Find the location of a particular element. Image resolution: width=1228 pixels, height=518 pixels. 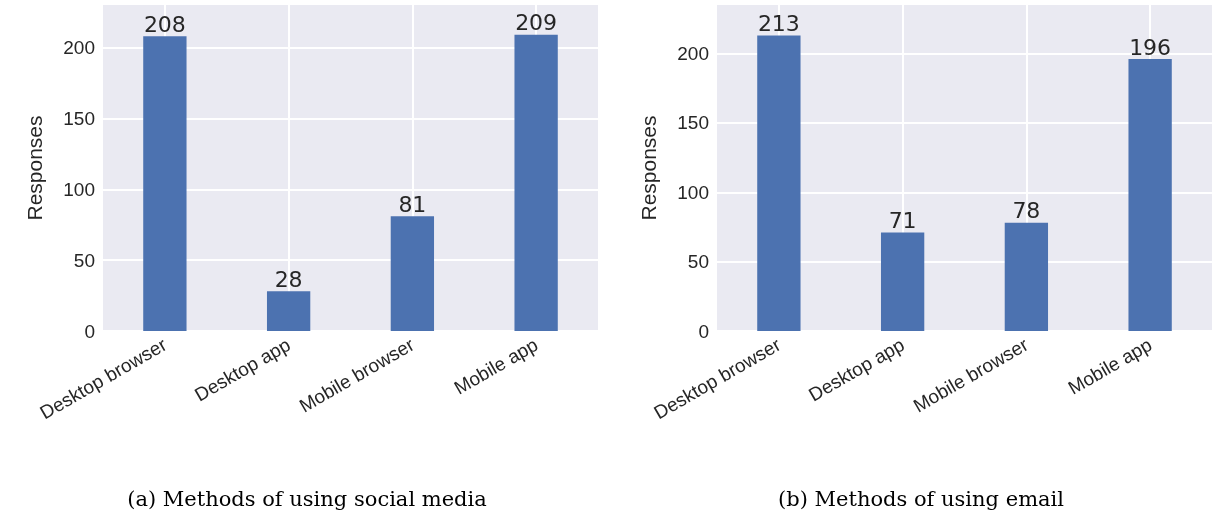

data-label: 81 is located at coordinates (412, 204).